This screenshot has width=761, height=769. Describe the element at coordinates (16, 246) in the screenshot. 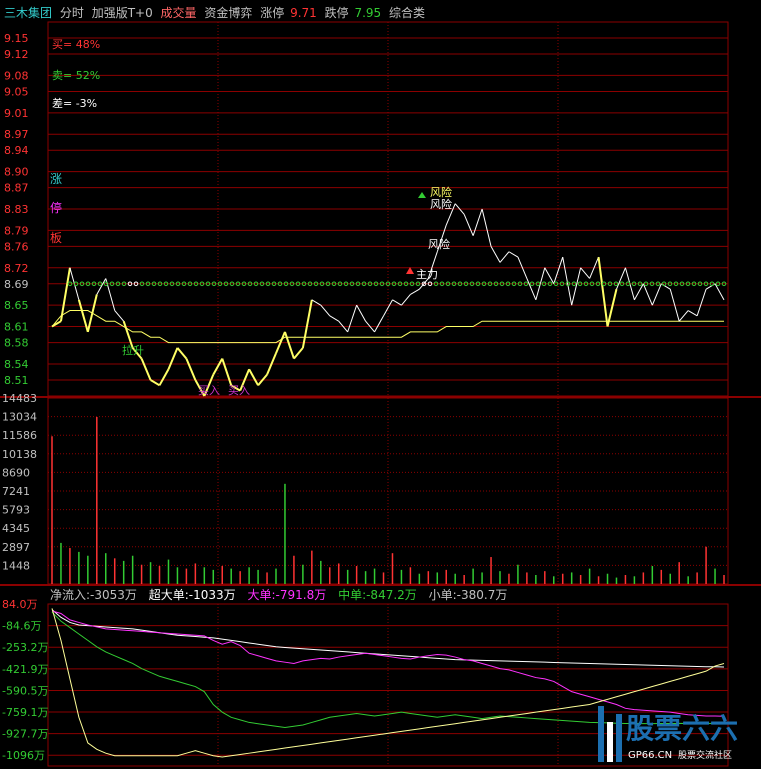

I see `price-tick-label: 8.76` at that location.